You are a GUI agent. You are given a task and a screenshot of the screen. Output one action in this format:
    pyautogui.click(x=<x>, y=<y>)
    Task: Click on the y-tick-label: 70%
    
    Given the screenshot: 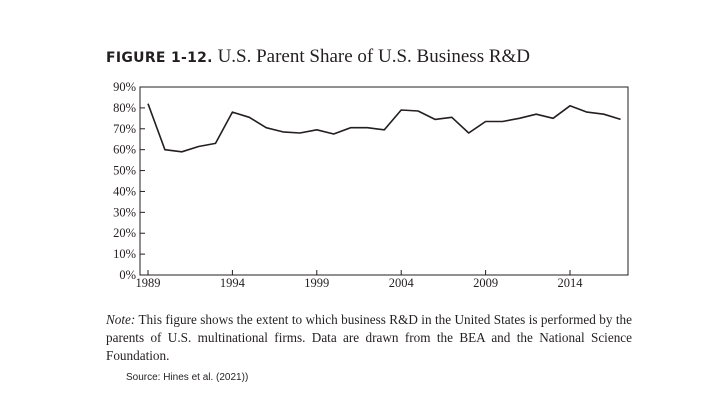 What is the action you would take?
    pyautogui.click(x=124, y=129)
    